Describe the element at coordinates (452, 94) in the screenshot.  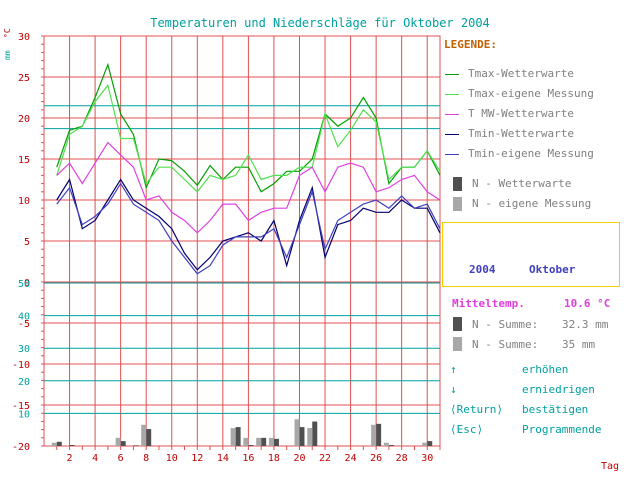
I see `legend-swatch-tmax-own` at that location.